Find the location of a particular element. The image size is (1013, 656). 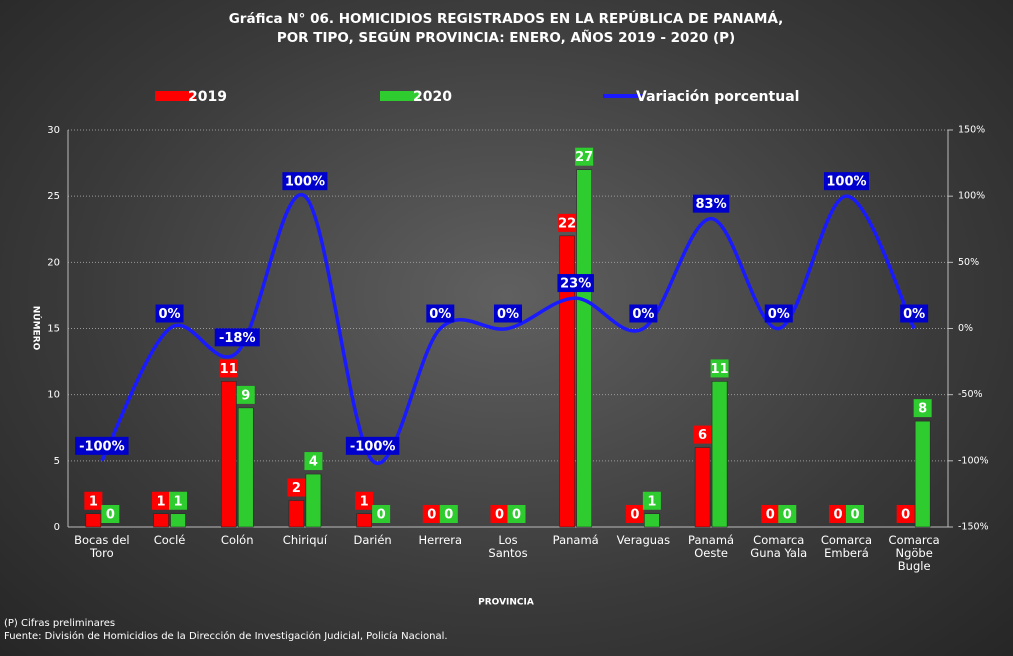

x-tick-label: Comarca Ngöbe Bugle is located at coordinates (914, 553).